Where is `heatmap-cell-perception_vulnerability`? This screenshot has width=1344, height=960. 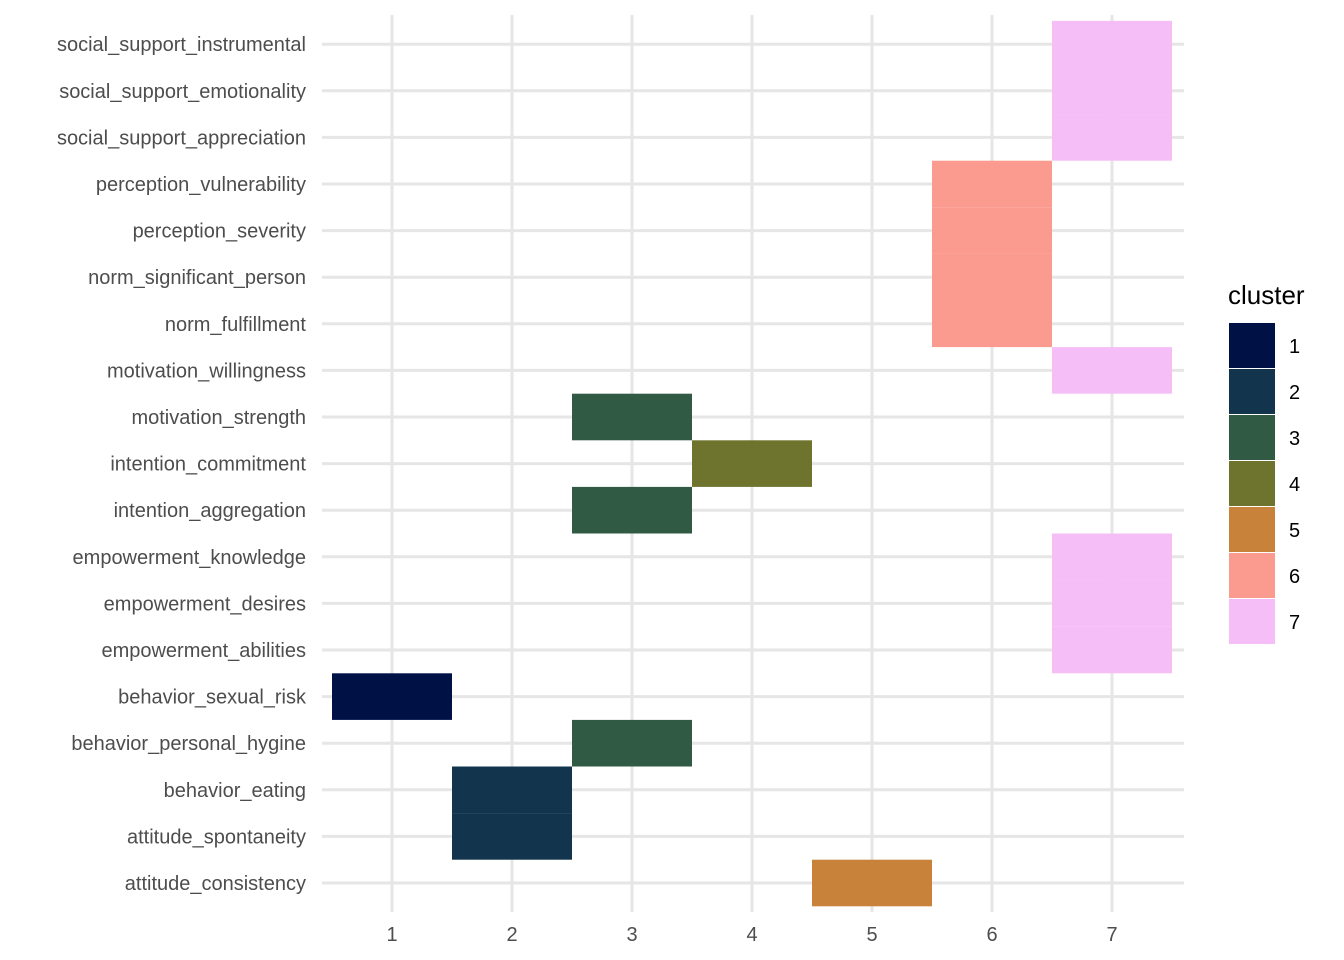 heatmap-cell-perception_vulnerability is located at coordinates (992, 184).